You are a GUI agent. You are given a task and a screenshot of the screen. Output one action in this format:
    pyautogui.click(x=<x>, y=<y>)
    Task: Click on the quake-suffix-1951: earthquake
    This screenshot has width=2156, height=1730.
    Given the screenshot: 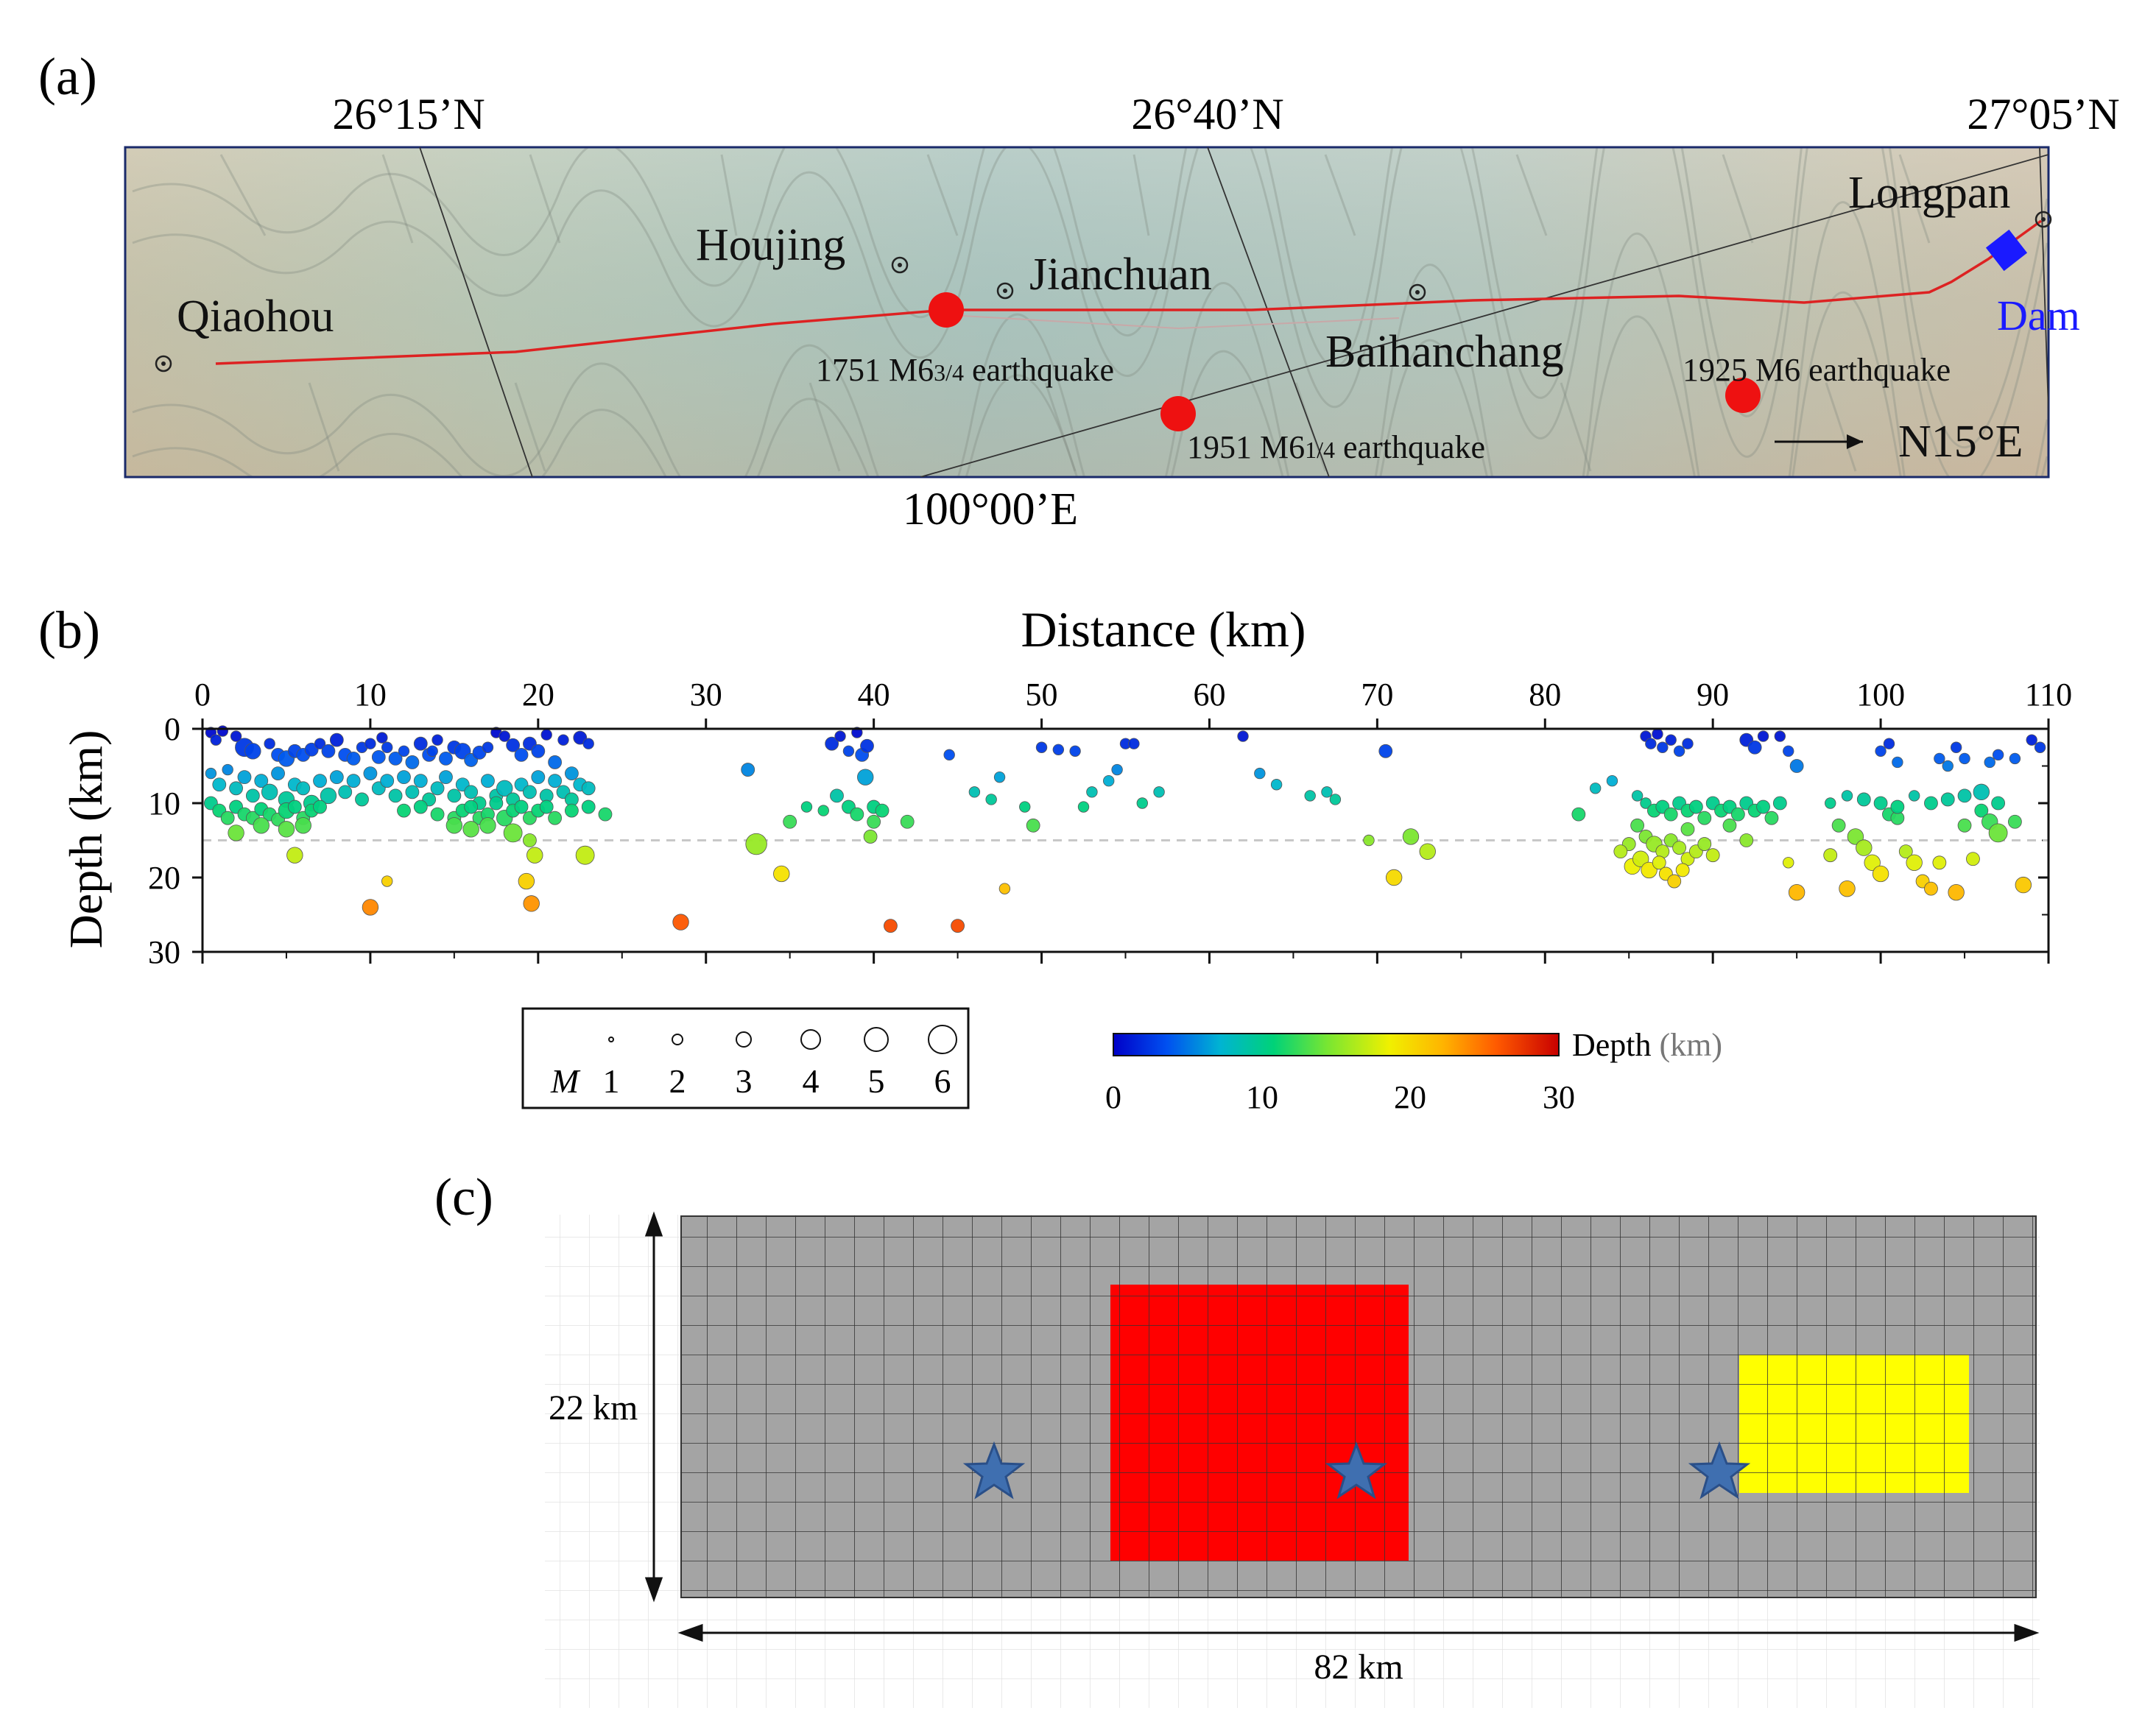 What is the action you would take?
    pyautogui.click(x=1414, y=447)
    